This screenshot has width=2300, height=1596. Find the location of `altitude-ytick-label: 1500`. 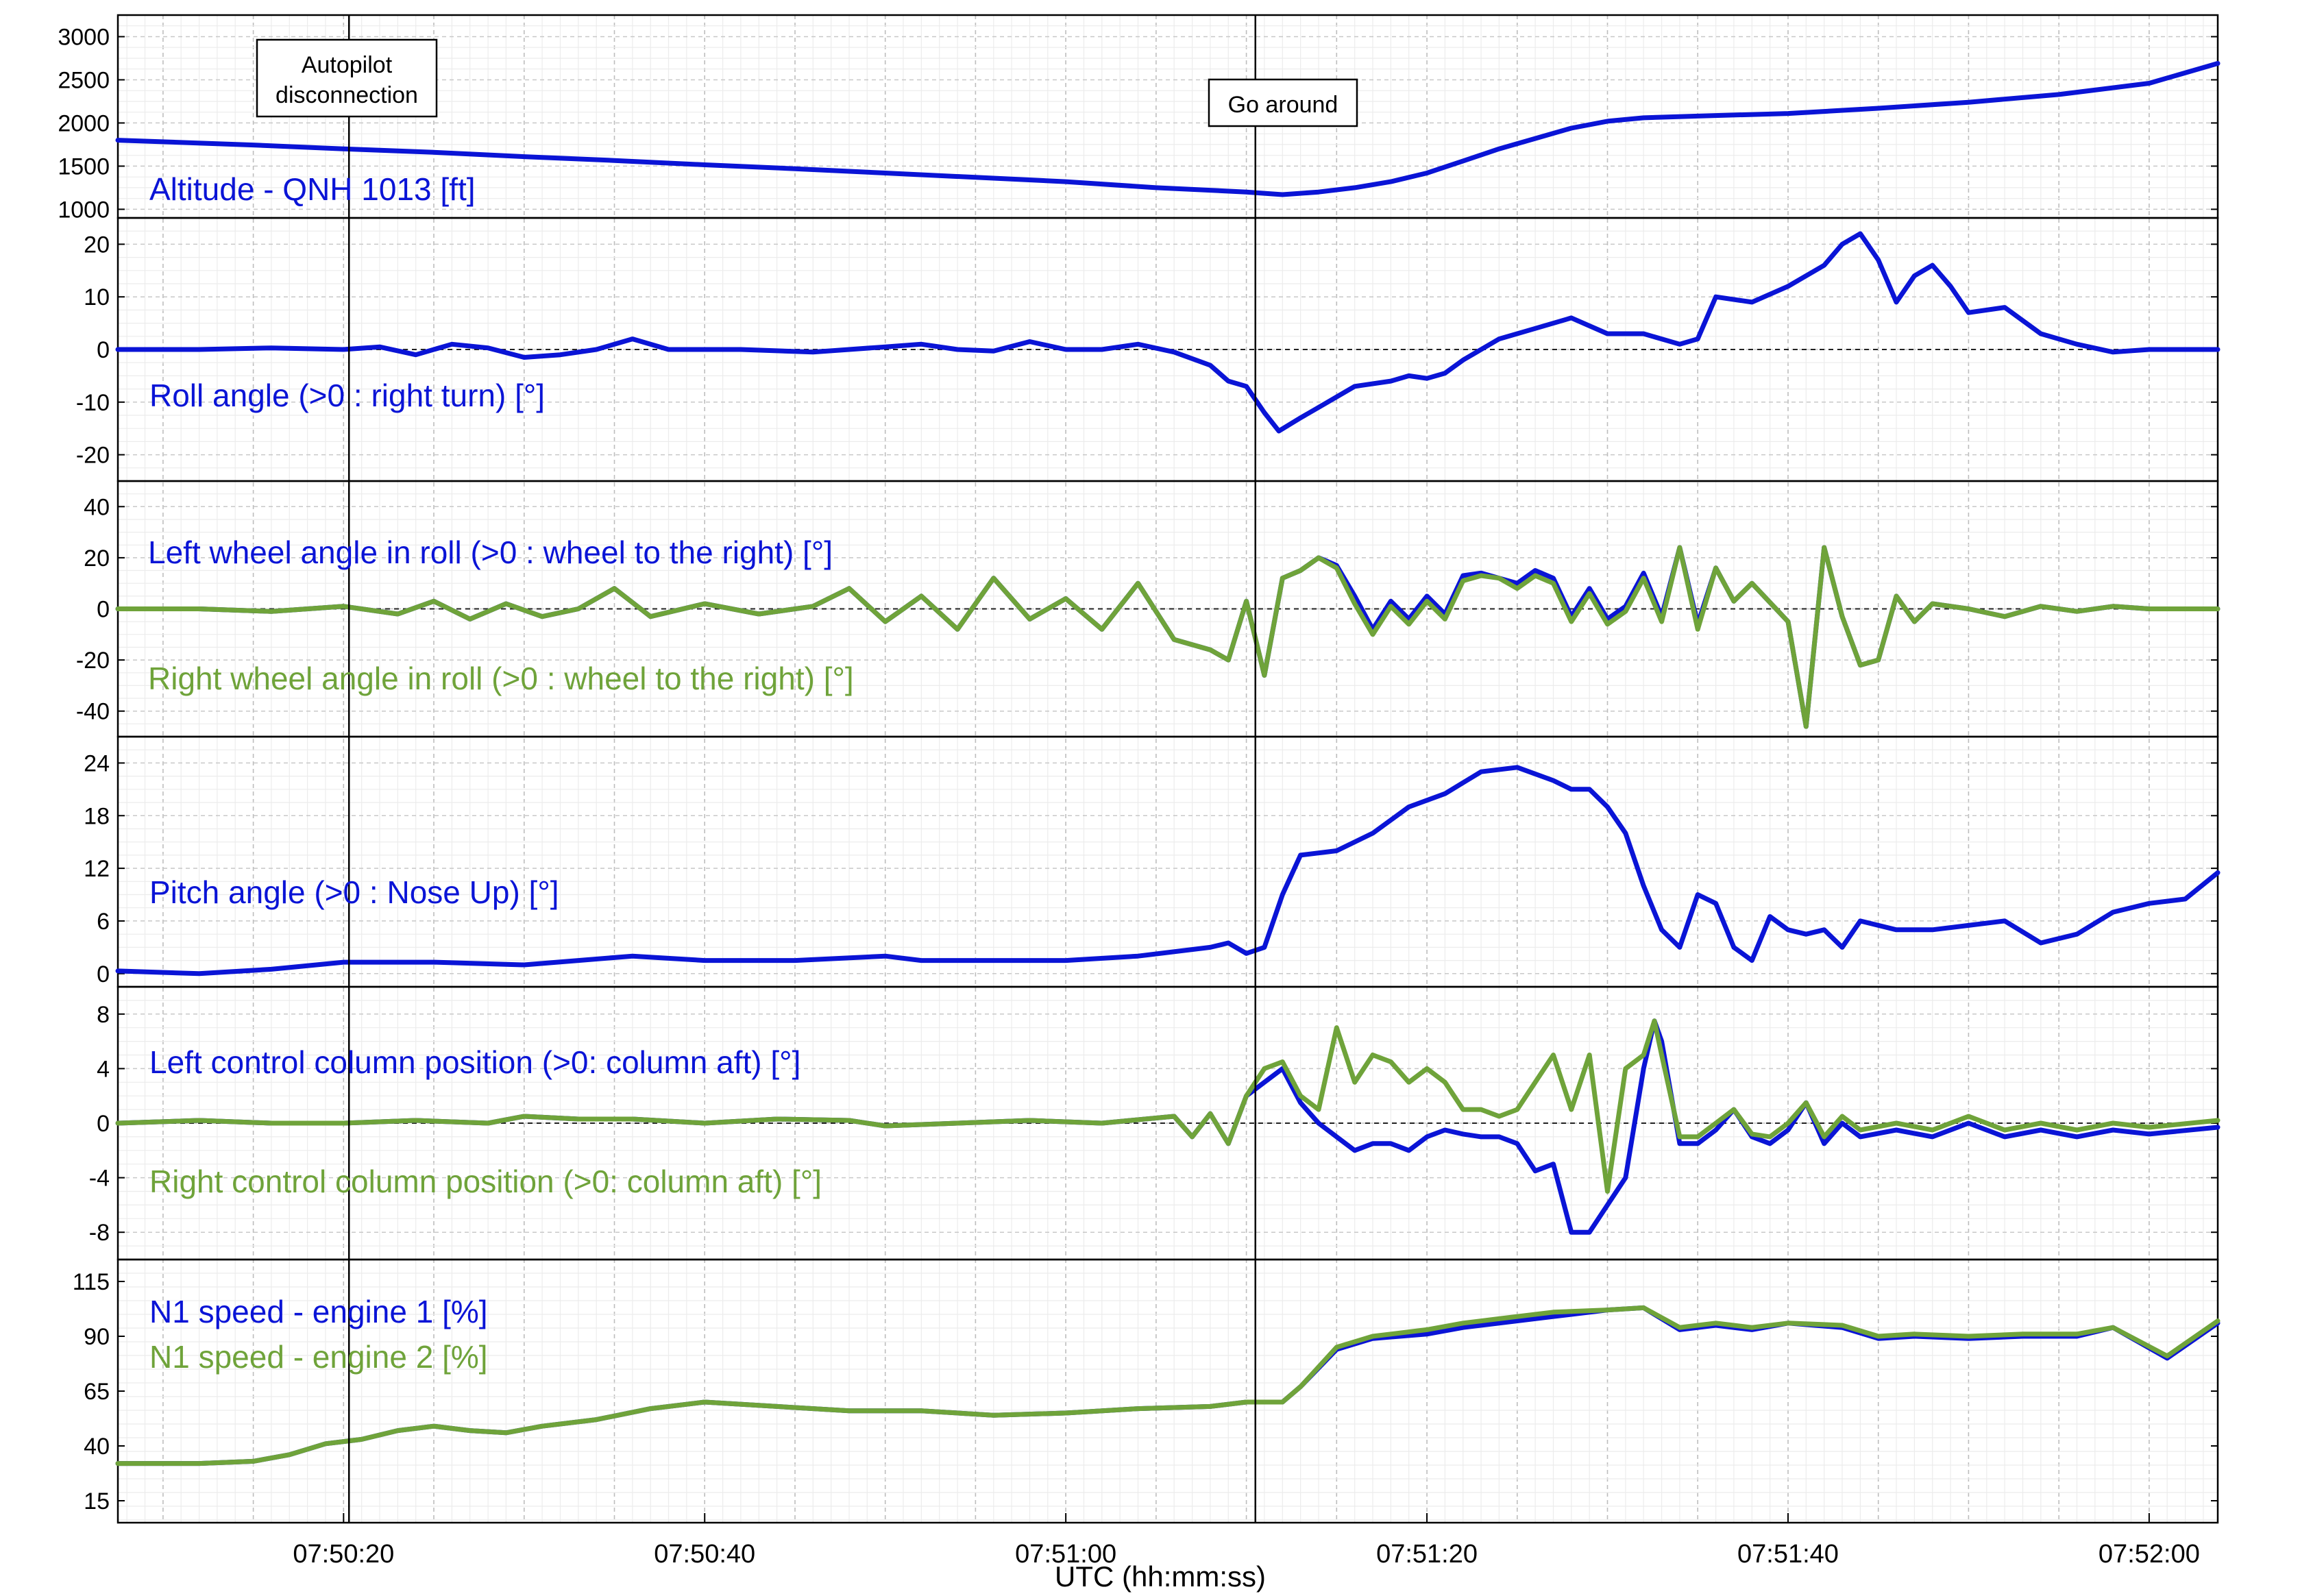

altitude-ytick-label: 1500 is located at coordinates (84, 167).